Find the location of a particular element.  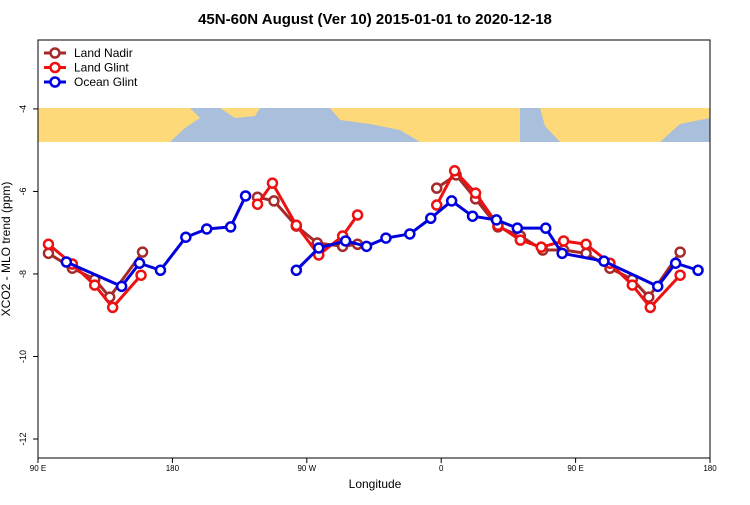

legend-label: Land Glint is located at coordinates (101, 68).